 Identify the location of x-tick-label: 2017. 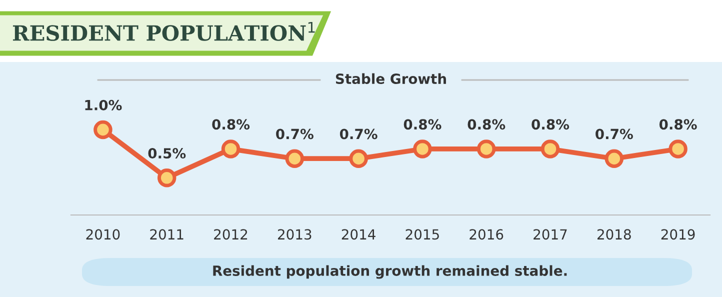
(550, 234).